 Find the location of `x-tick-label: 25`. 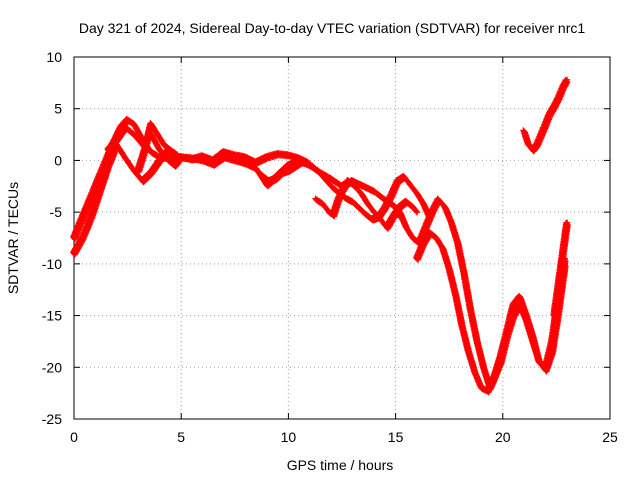

x-tick-label: 25 is located at coordinates (610, 437).